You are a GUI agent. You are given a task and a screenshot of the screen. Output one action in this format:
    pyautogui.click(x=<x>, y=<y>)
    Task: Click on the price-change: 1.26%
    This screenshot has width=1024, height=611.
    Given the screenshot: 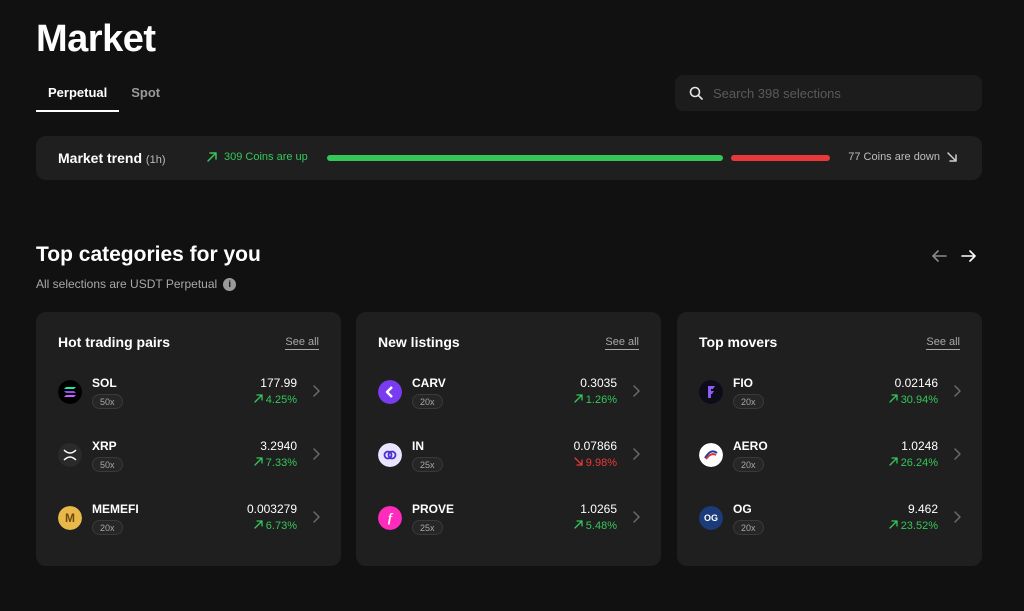 What is the action you would take?
    pyautogui.click(x=595, y=400)
    